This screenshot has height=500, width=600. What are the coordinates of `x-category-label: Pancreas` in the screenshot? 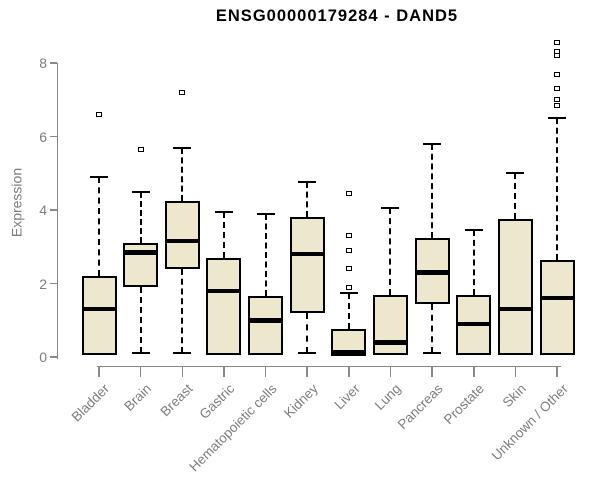 It's located at (420, 406).